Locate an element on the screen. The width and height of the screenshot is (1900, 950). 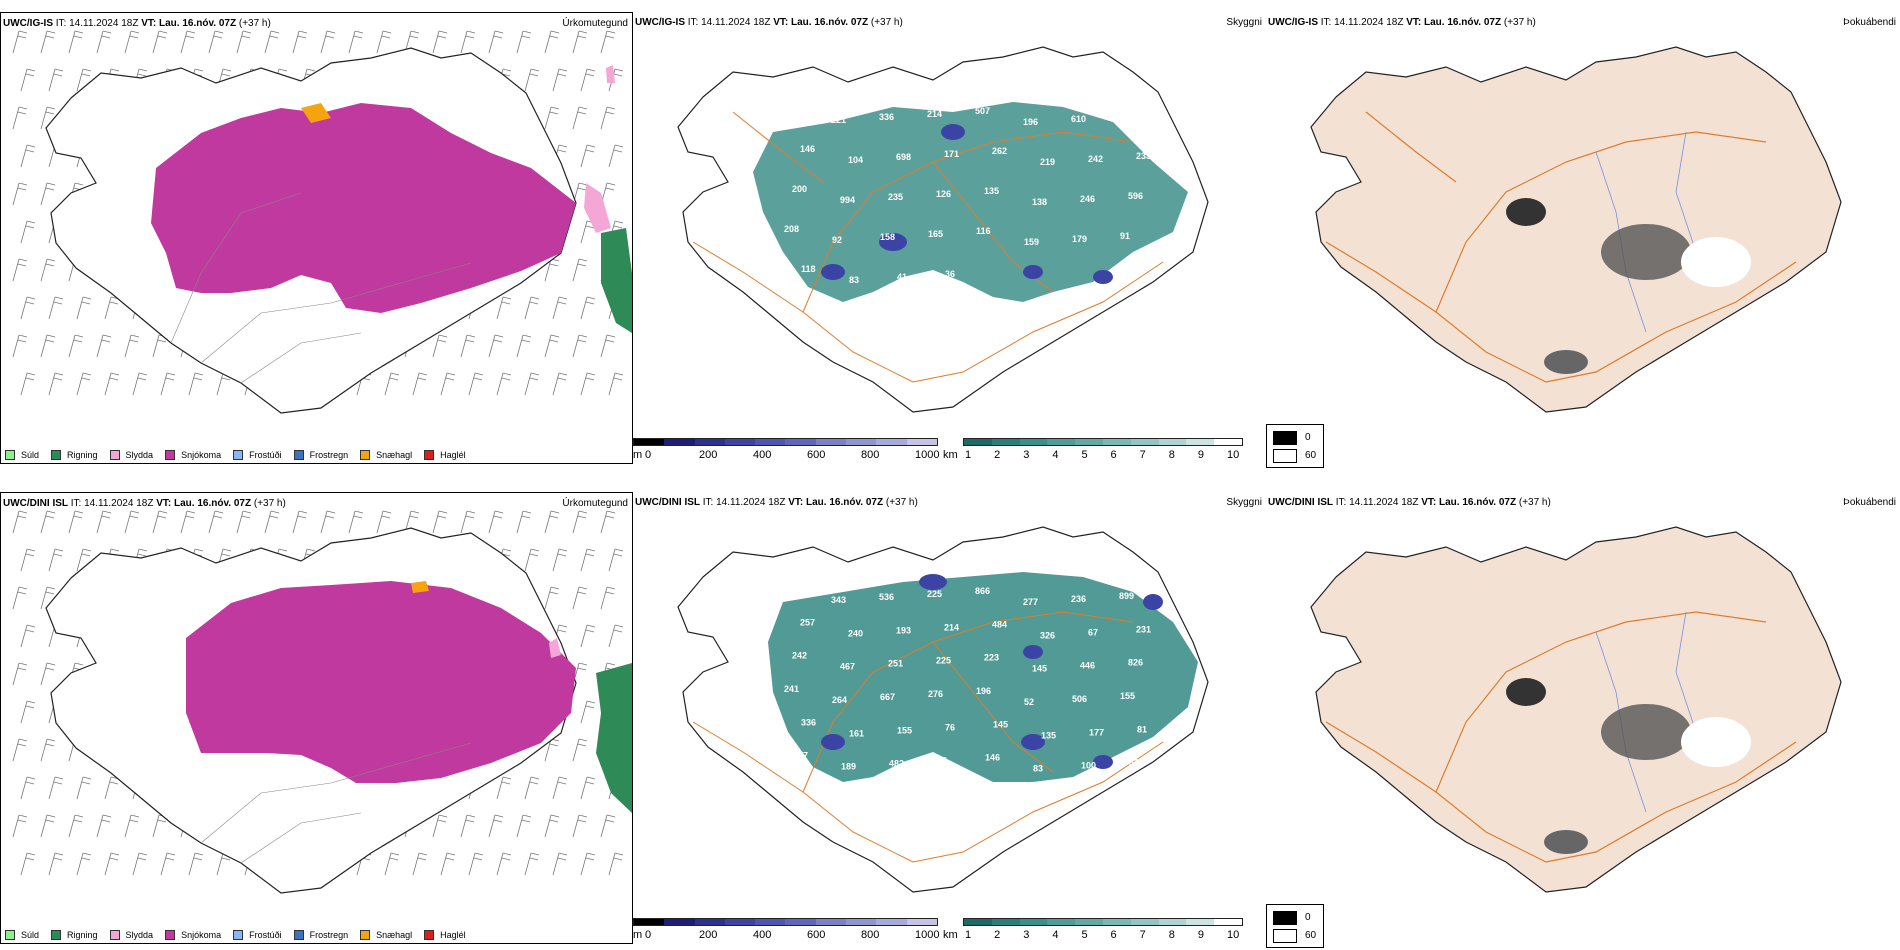
scale-tick-label: 400 is located at coordinates (762, 455).